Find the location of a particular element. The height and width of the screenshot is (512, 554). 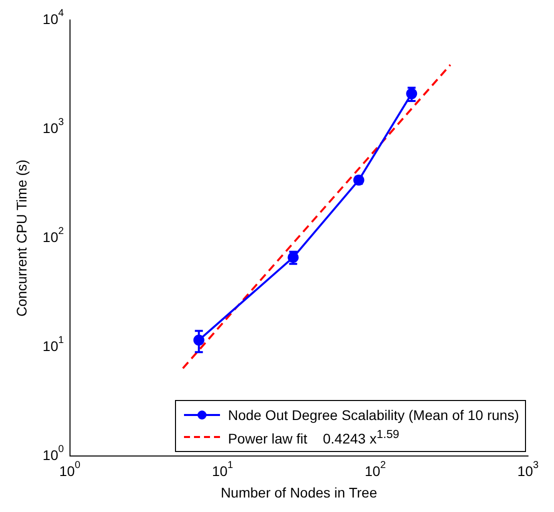

legend-label: Power law fit 0.4243 x$^{1.59}$ is located at coordinates (314, 437).